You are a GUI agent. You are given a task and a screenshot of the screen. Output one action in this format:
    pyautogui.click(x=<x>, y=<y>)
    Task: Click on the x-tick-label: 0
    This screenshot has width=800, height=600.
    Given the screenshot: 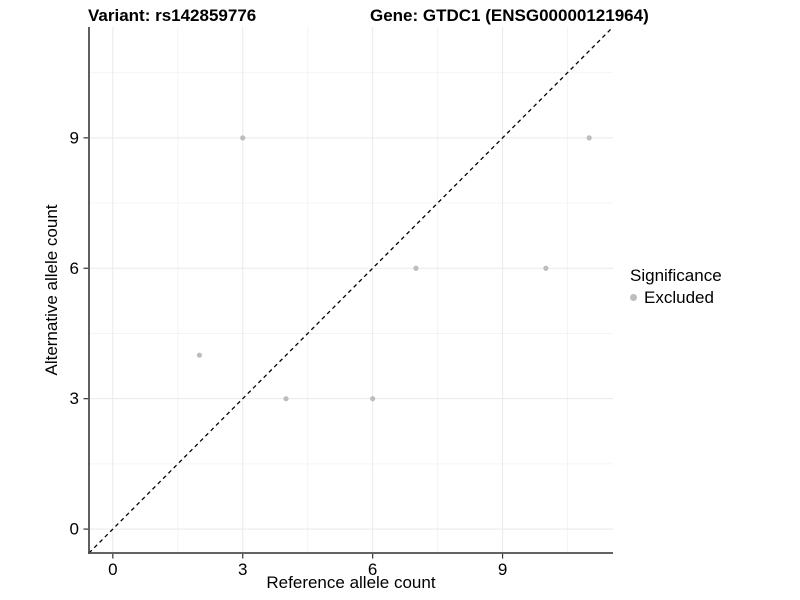 What is the action you would take?
    pyautogui.click(x=112, y=569)
    